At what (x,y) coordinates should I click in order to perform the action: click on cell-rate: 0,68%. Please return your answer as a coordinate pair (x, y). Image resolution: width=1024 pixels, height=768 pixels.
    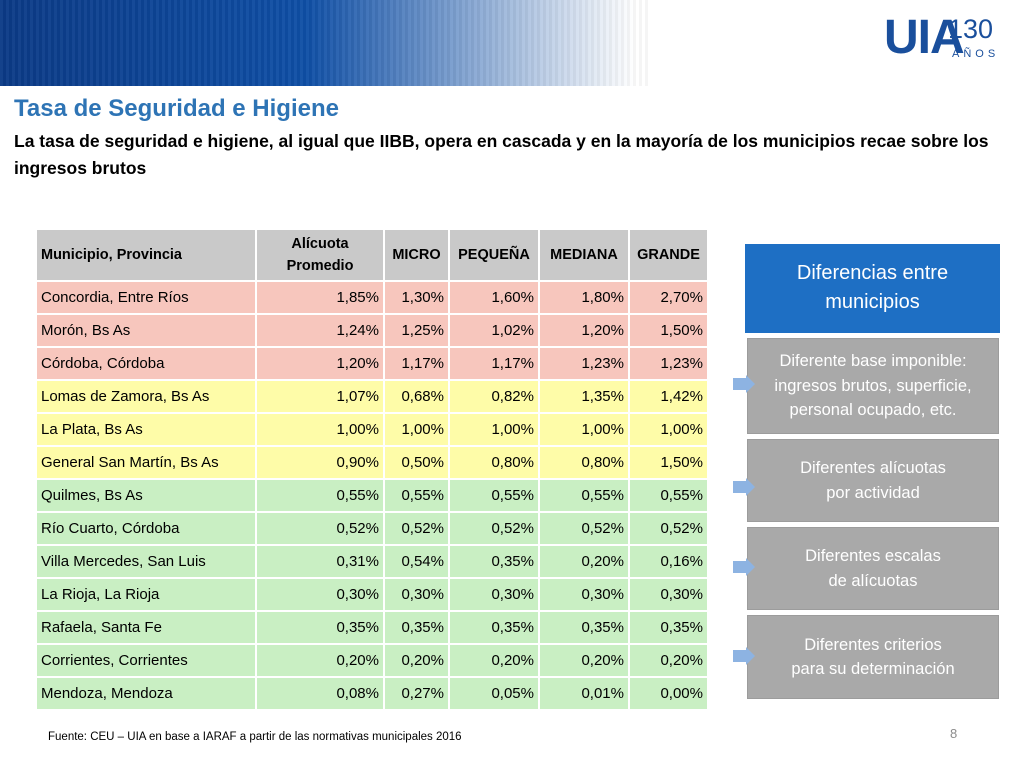
    Looking at the image, I should click on (416, 396).